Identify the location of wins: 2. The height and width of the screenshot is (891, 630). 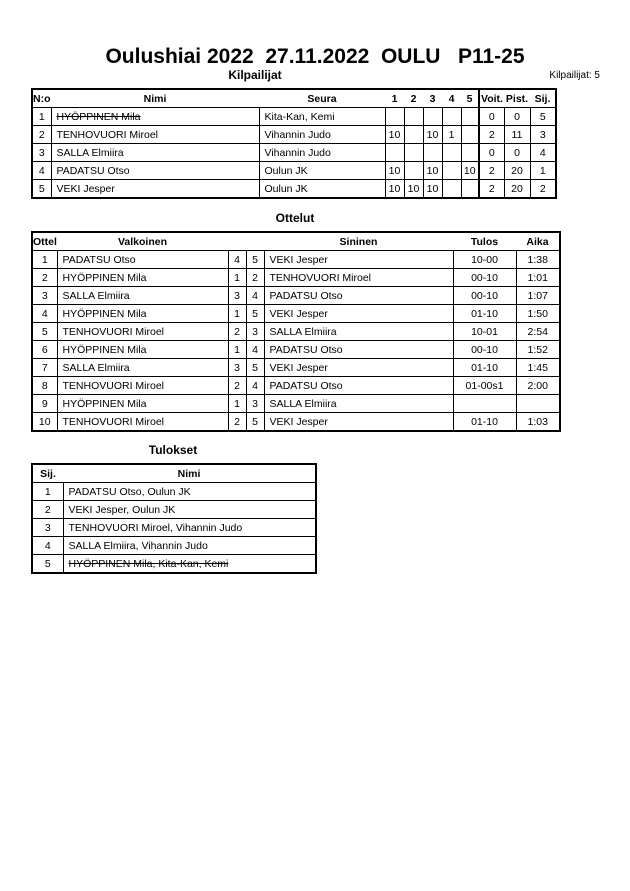
(491, 170).